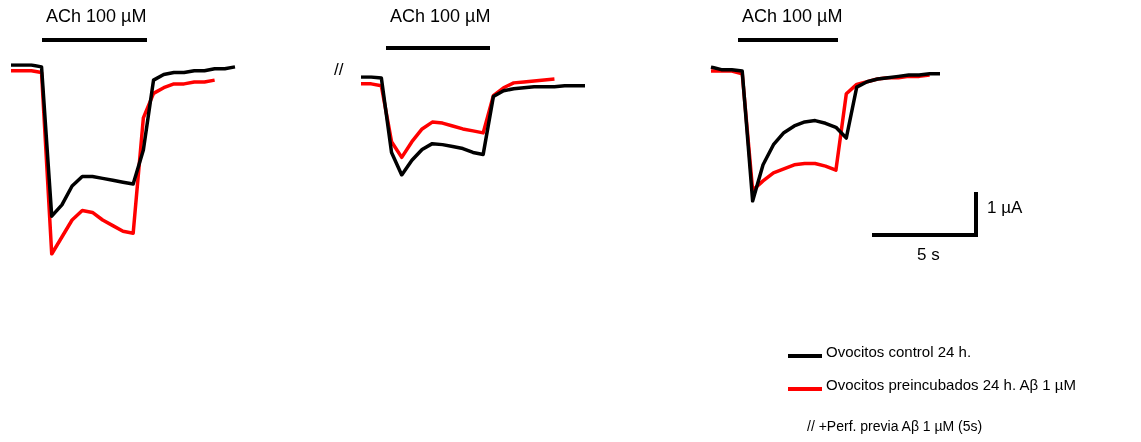 The height and width of the screenshot is (442, 1141). Describe the element at coordinates (1005, 208) in the screenshot. I see `text: 1 µA` at that location.